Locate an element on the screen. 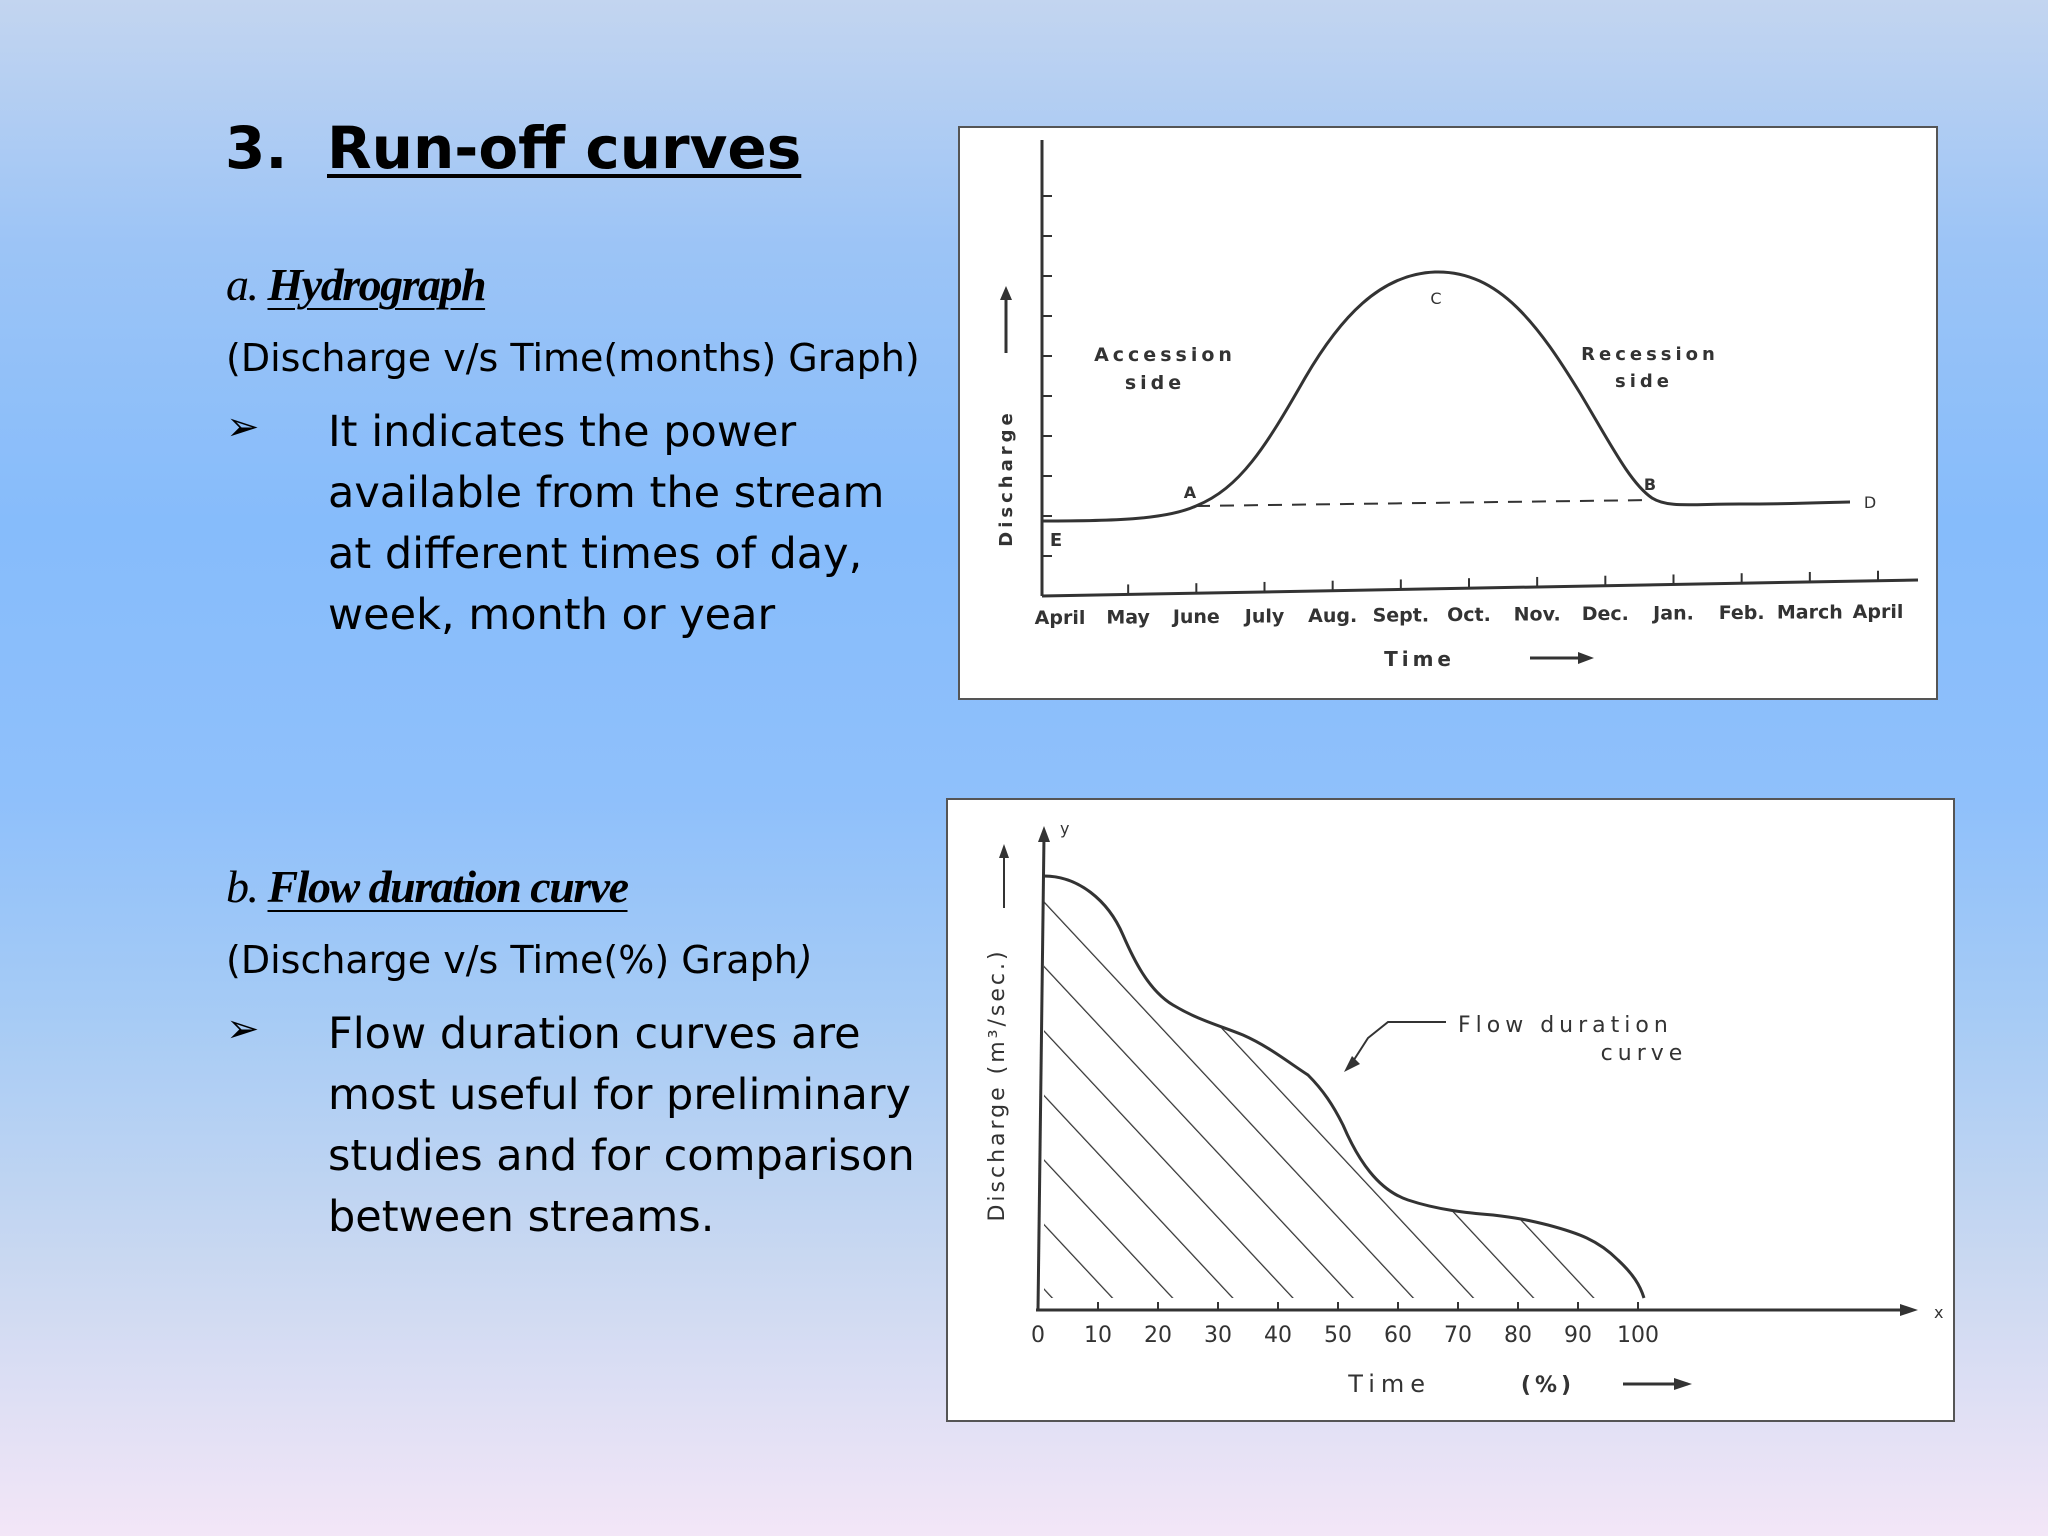 The width and height of the screenshot is (2048, 1536). flow-duration-x-label-arrow-head is located at coordinates (1683, 1384).